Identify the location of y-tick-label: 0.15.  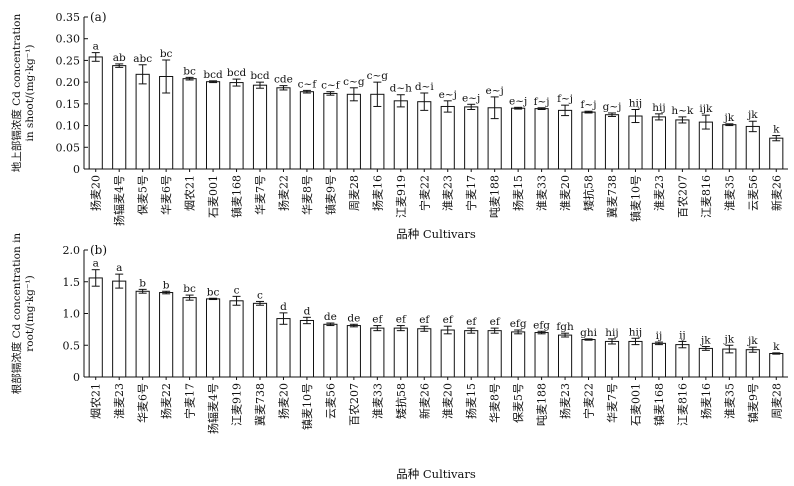
(68, 104).